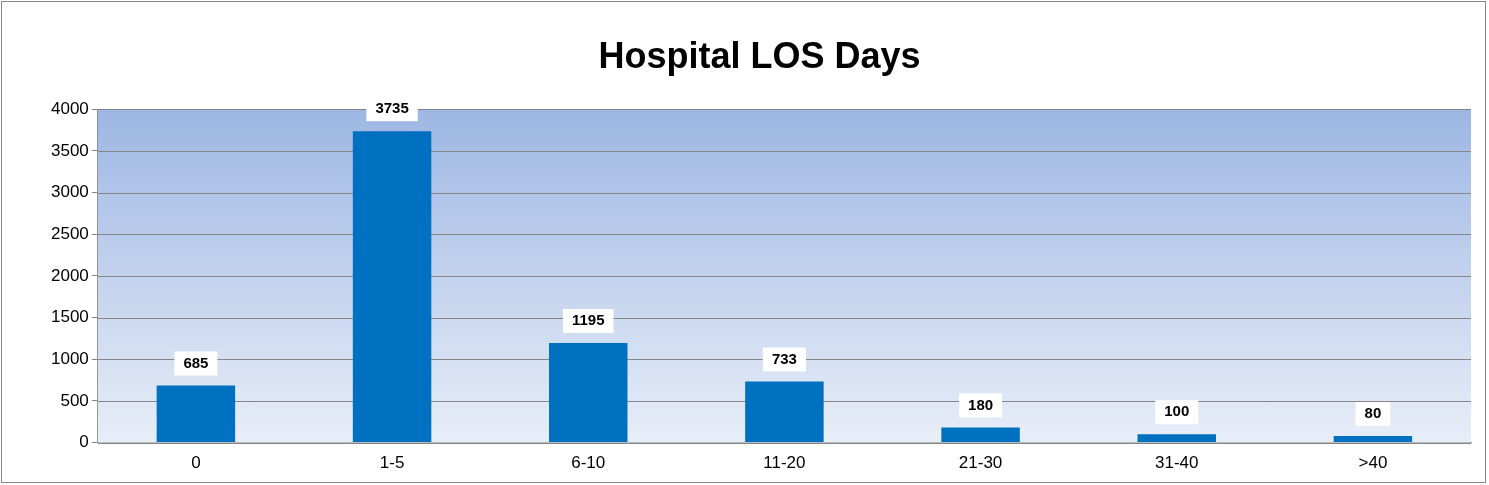  What do you see at coordinates (981, 404) in the screenshot?
I see `data-label: 180` at bounding box center [981, 404].